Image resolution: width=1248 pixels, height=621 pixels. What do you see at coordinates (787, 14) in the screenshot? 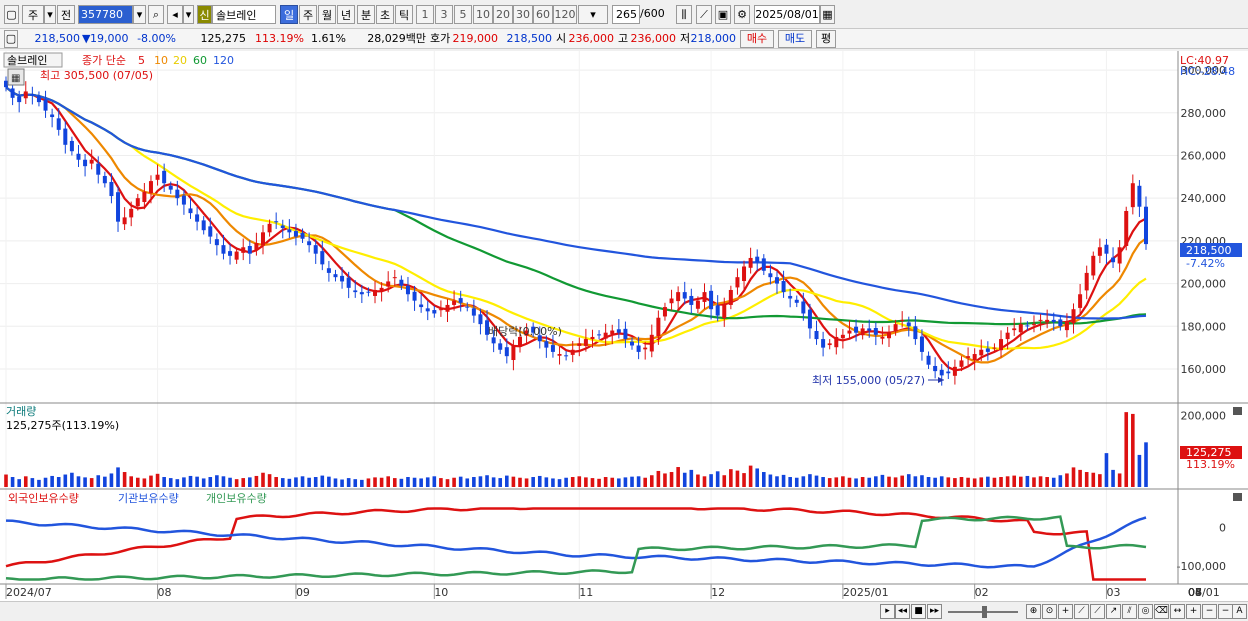
I see `date-input: 2025/08/01` at bounding box center [787, 14].